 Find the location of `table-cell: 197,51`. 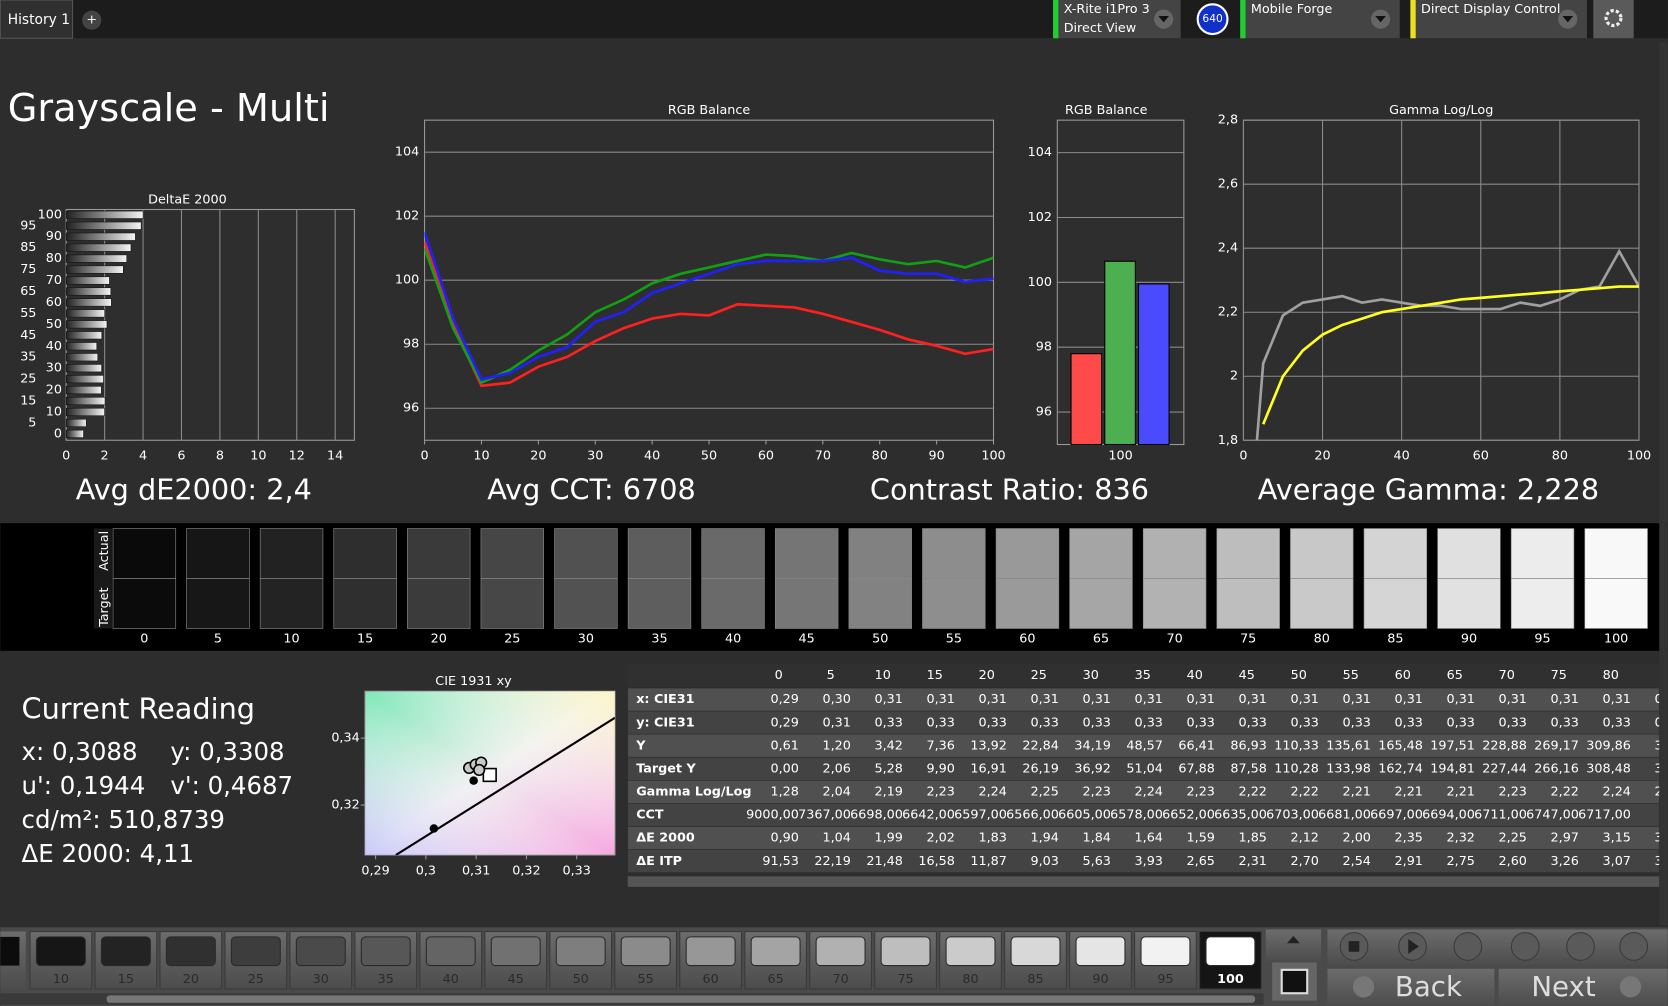

table-cell: 197,51 is located at coordinates (1452, 745).